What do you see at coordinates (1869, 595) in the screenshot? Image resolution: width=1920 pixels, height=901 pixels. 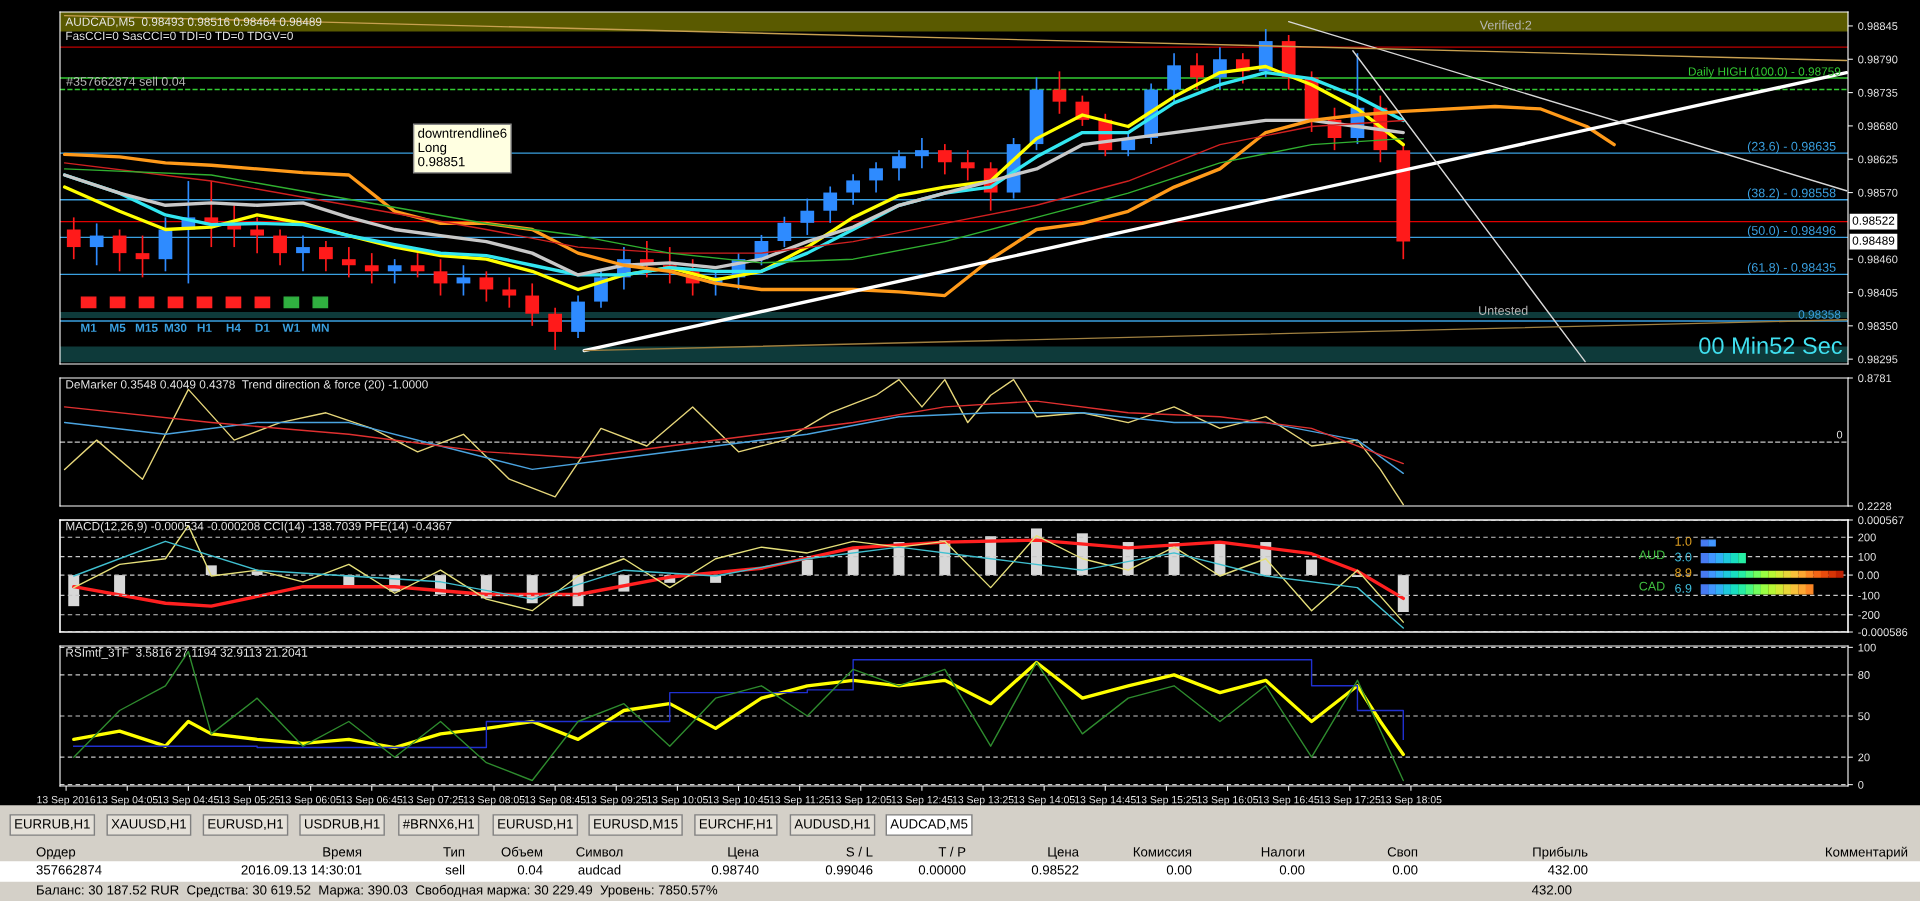 I see `y-tick-label: -100` at bounding box center [1869, 595].